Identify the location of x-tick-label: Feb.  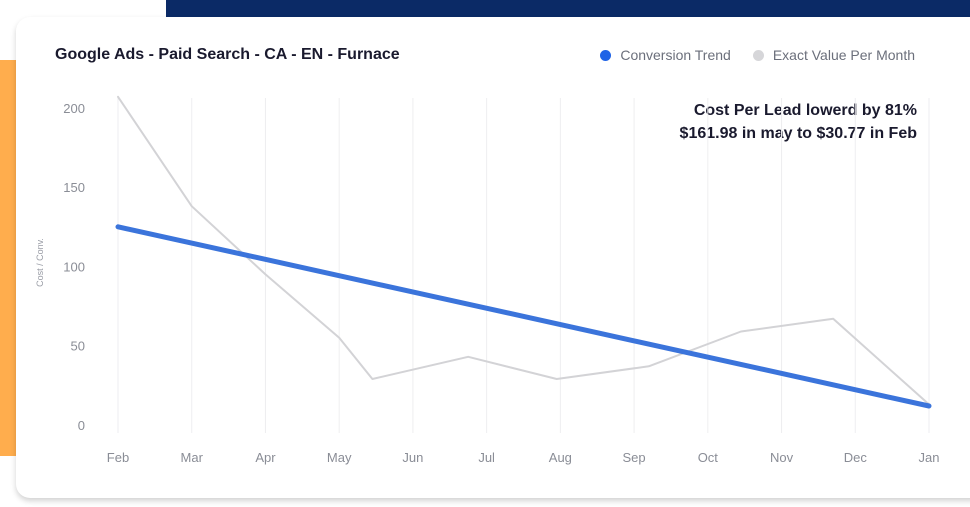
(118, 457).